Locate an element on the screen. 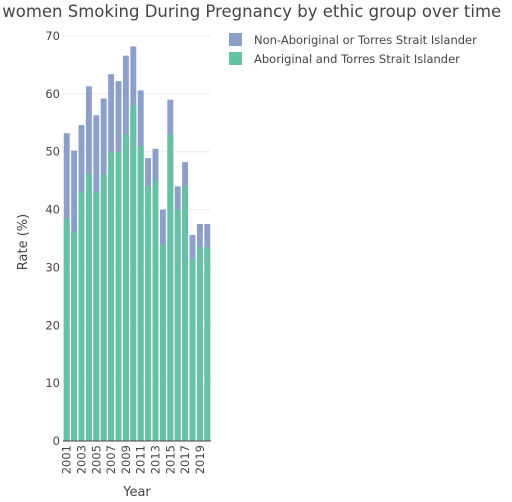 Image resolution: width=512 pixels, height=502 pixels. x-tick-label: 2007 is located at coordinates (111, 459).